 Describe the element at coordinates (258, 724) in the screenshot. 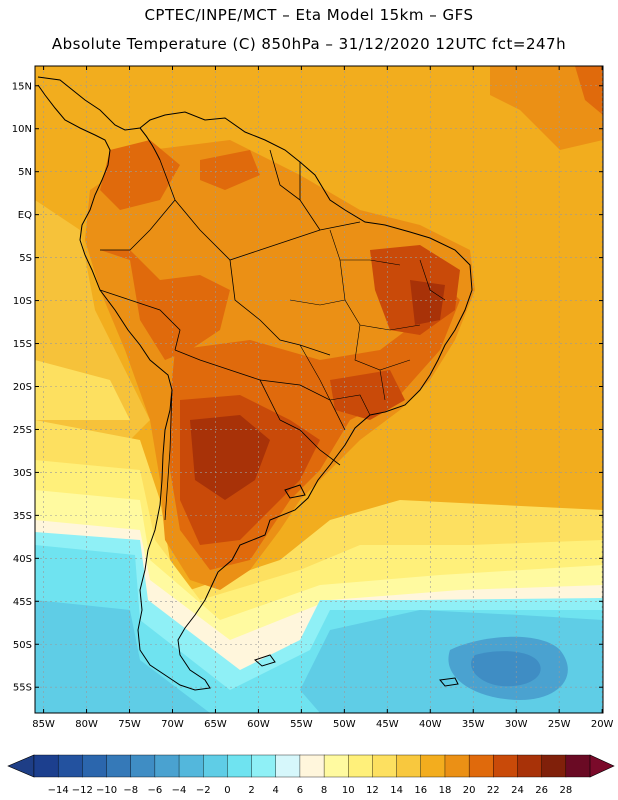

I see `lon-label: 60W` at that location.